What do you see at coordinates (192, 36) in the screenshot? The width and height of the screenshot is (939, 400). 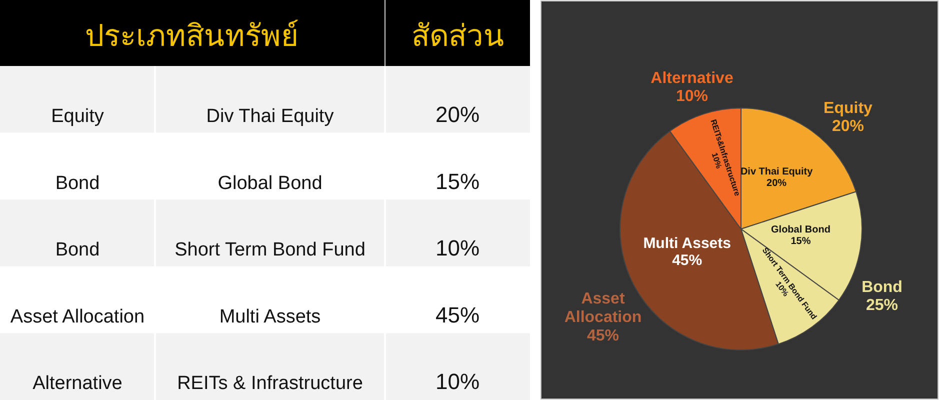 I see `text: ประเภทสินทรัพย์` at bounding box center [192, 36].